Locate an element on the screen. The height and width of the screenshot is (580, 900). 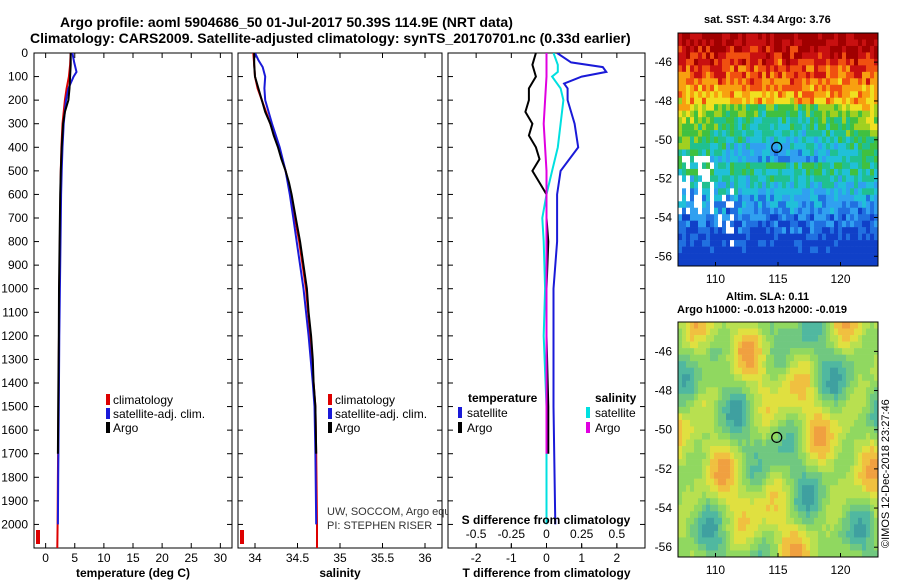
x-tick-label: 1 is located at coordinates (581, 558).